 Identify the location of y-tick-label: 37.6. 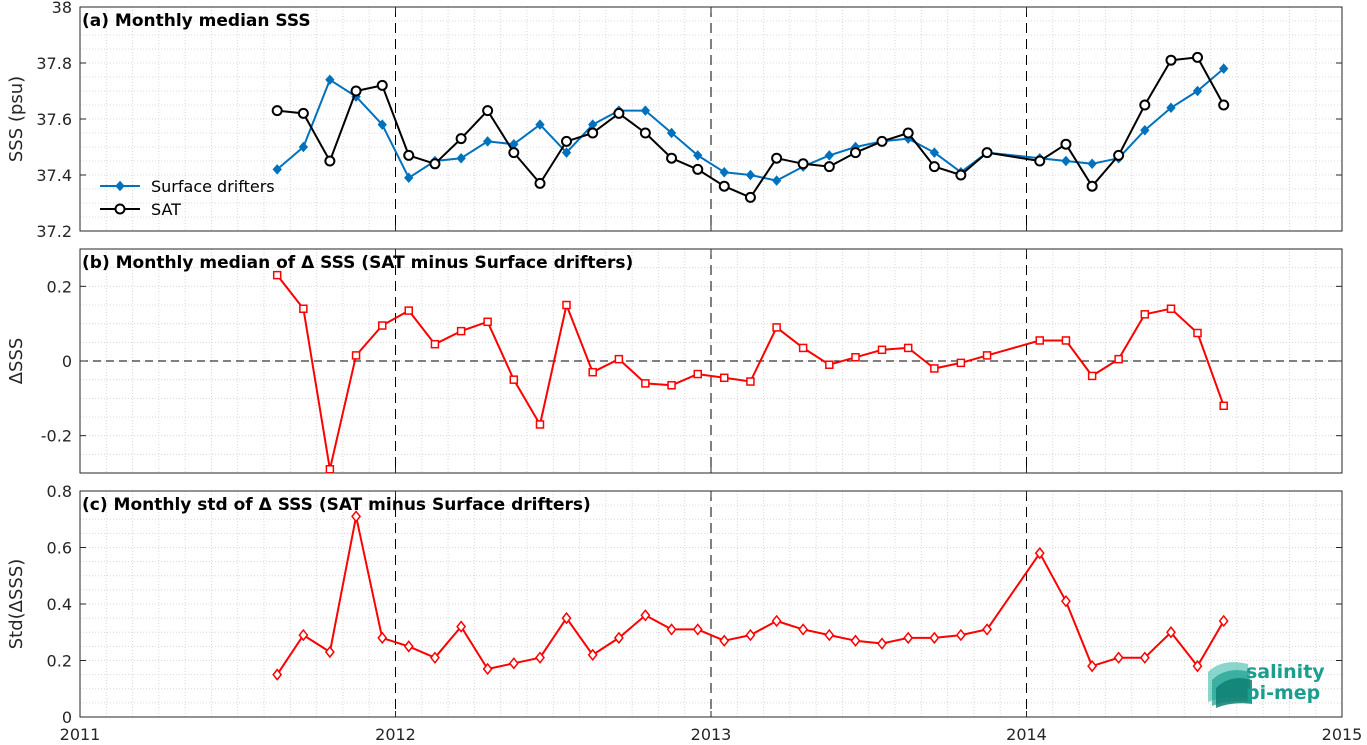
(54, 119).